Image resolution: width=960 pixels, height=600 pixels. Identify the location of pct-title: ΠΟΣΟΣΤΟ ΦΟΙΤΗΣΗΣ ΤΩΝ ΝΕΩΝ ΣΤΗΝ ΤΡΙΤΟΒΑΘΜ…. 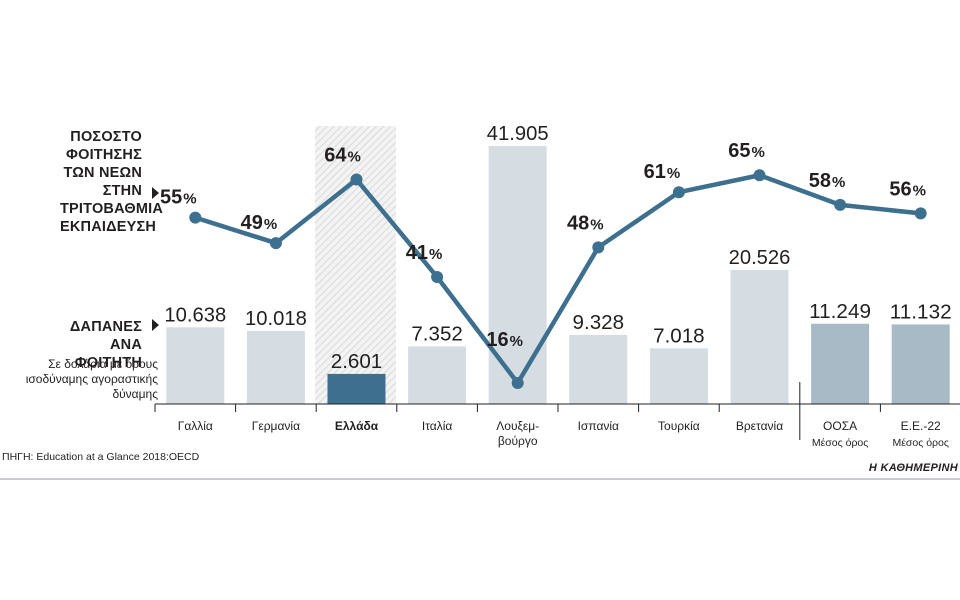
(112, 182).